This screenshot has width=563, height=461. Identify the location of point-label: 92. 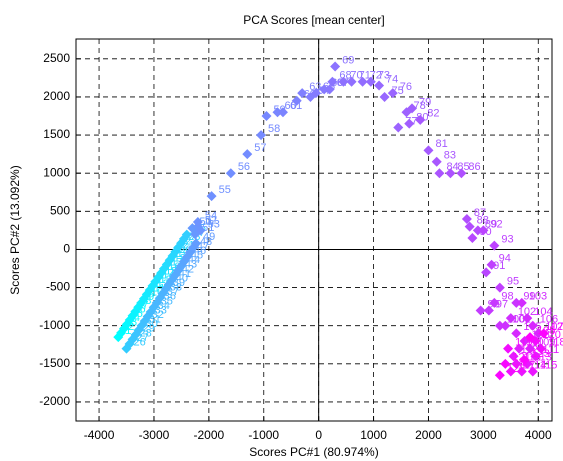
(496, 224).